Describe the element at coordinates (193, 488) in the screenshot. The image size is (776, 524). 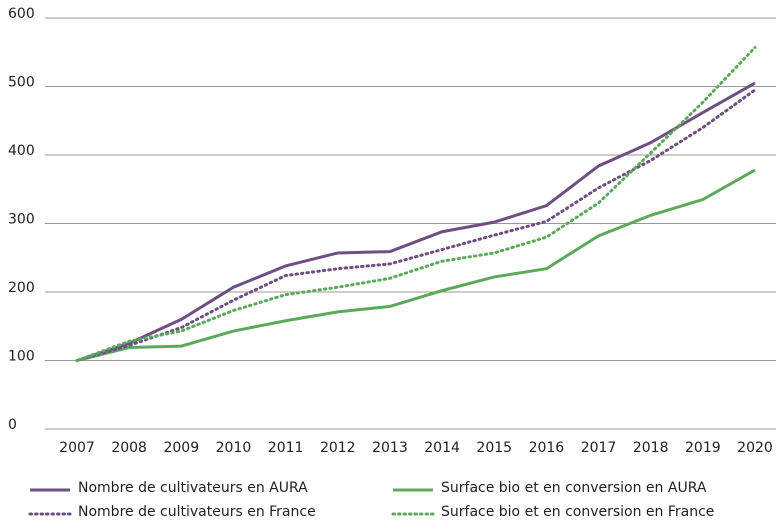
I see `legend-label: Nombre de cultivateurs en AURA` at that location.